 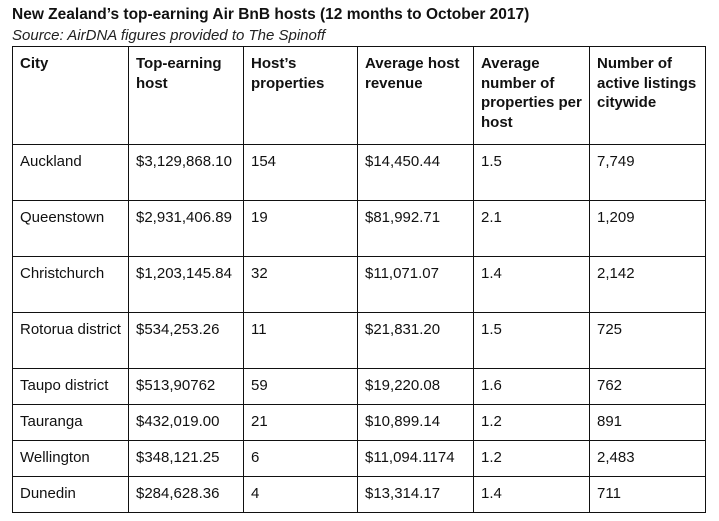 I want to click on cell-active-listings: 7,749, so click(x=647, y=172).